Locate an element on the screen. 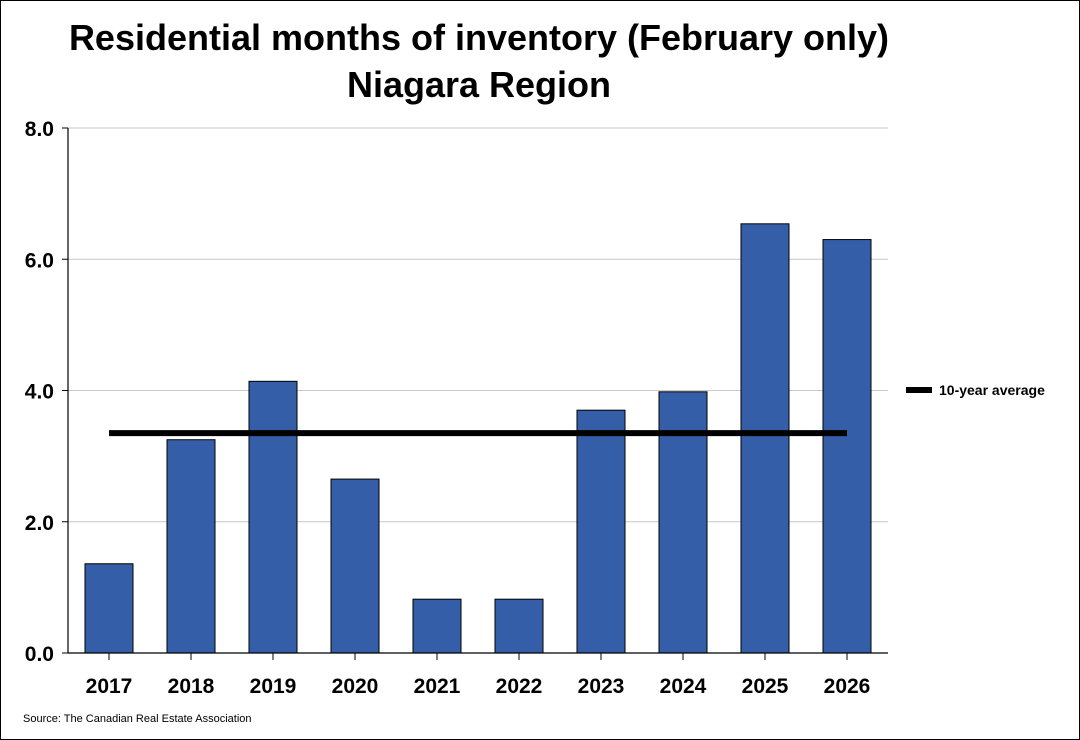 Image resolution: width=1080 pixels, height=740 pixels. y-tick-label: 2.0 is located at coordinates (39, 523).